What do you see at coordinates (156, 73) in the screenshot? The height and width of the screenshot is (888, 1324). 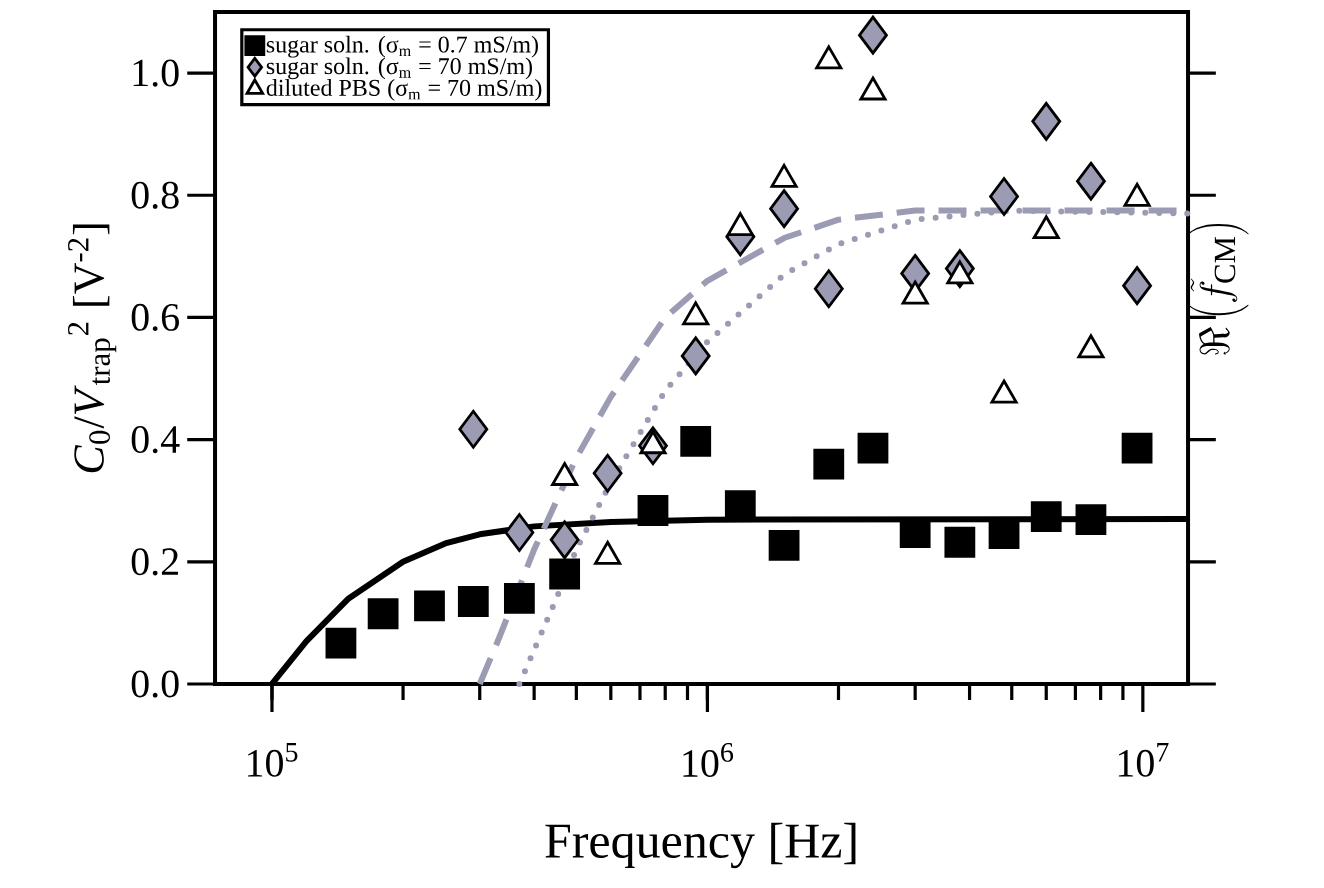 I see `y-tick-label: 1.0` at bounding box center [156, 73].